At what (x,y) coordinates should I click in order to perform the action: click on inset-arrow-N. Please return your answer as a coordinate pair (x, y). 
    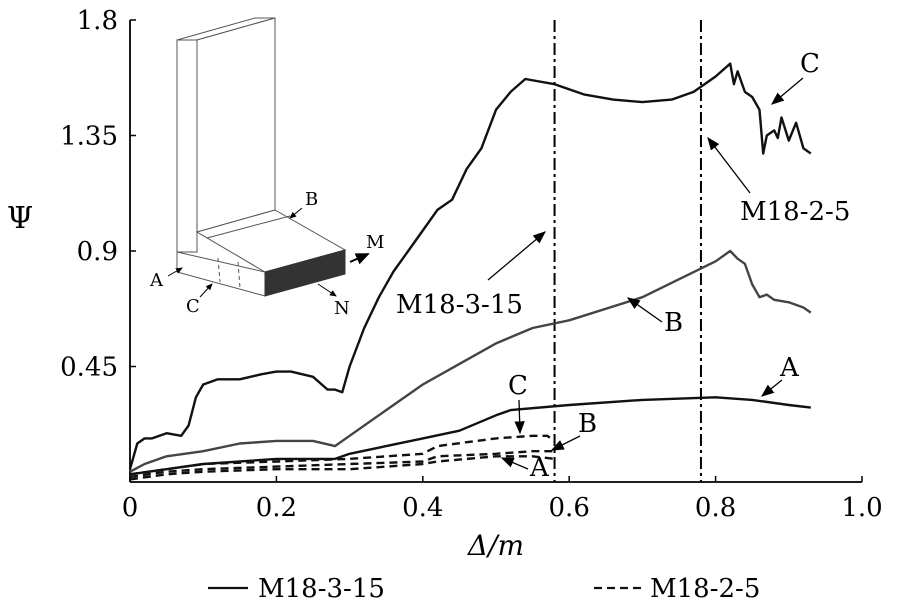
    Looking at the image, I should click on (327, 290).